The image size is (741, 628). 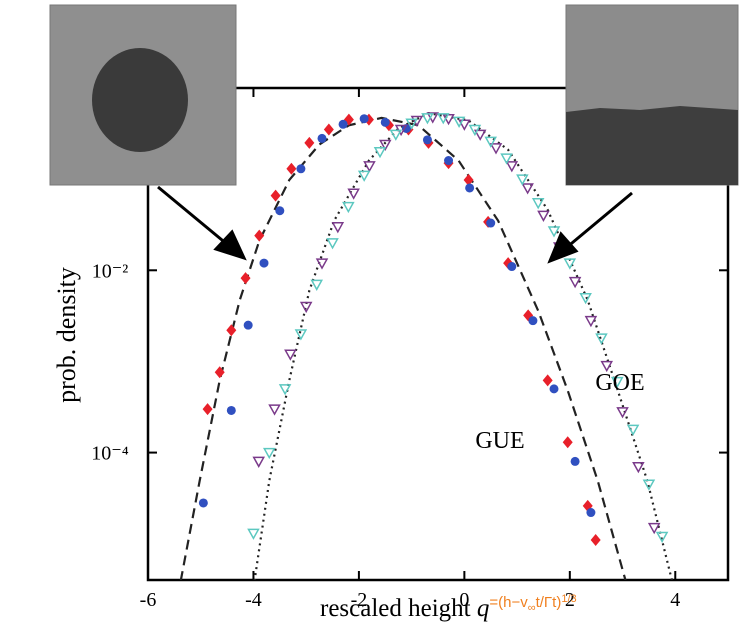 I want to click on x-tick-label: -2, so click(x=359, y=600).